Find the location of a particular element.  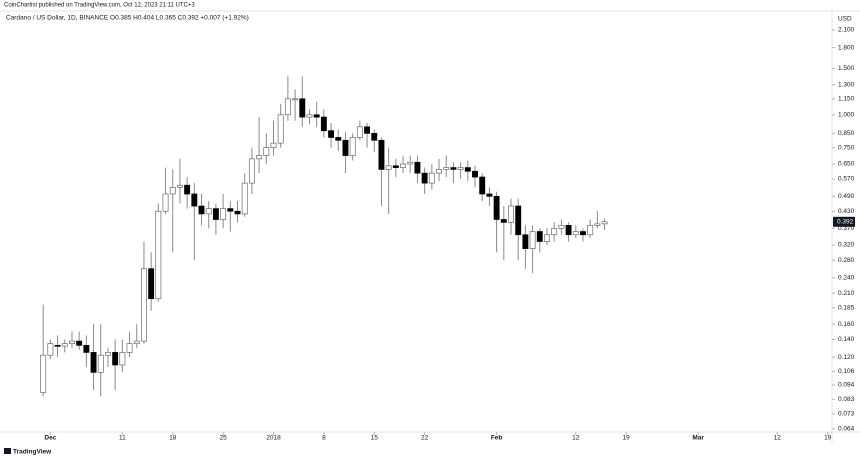

y-tick-label: 0.083 is located at coordinates (846, 399).